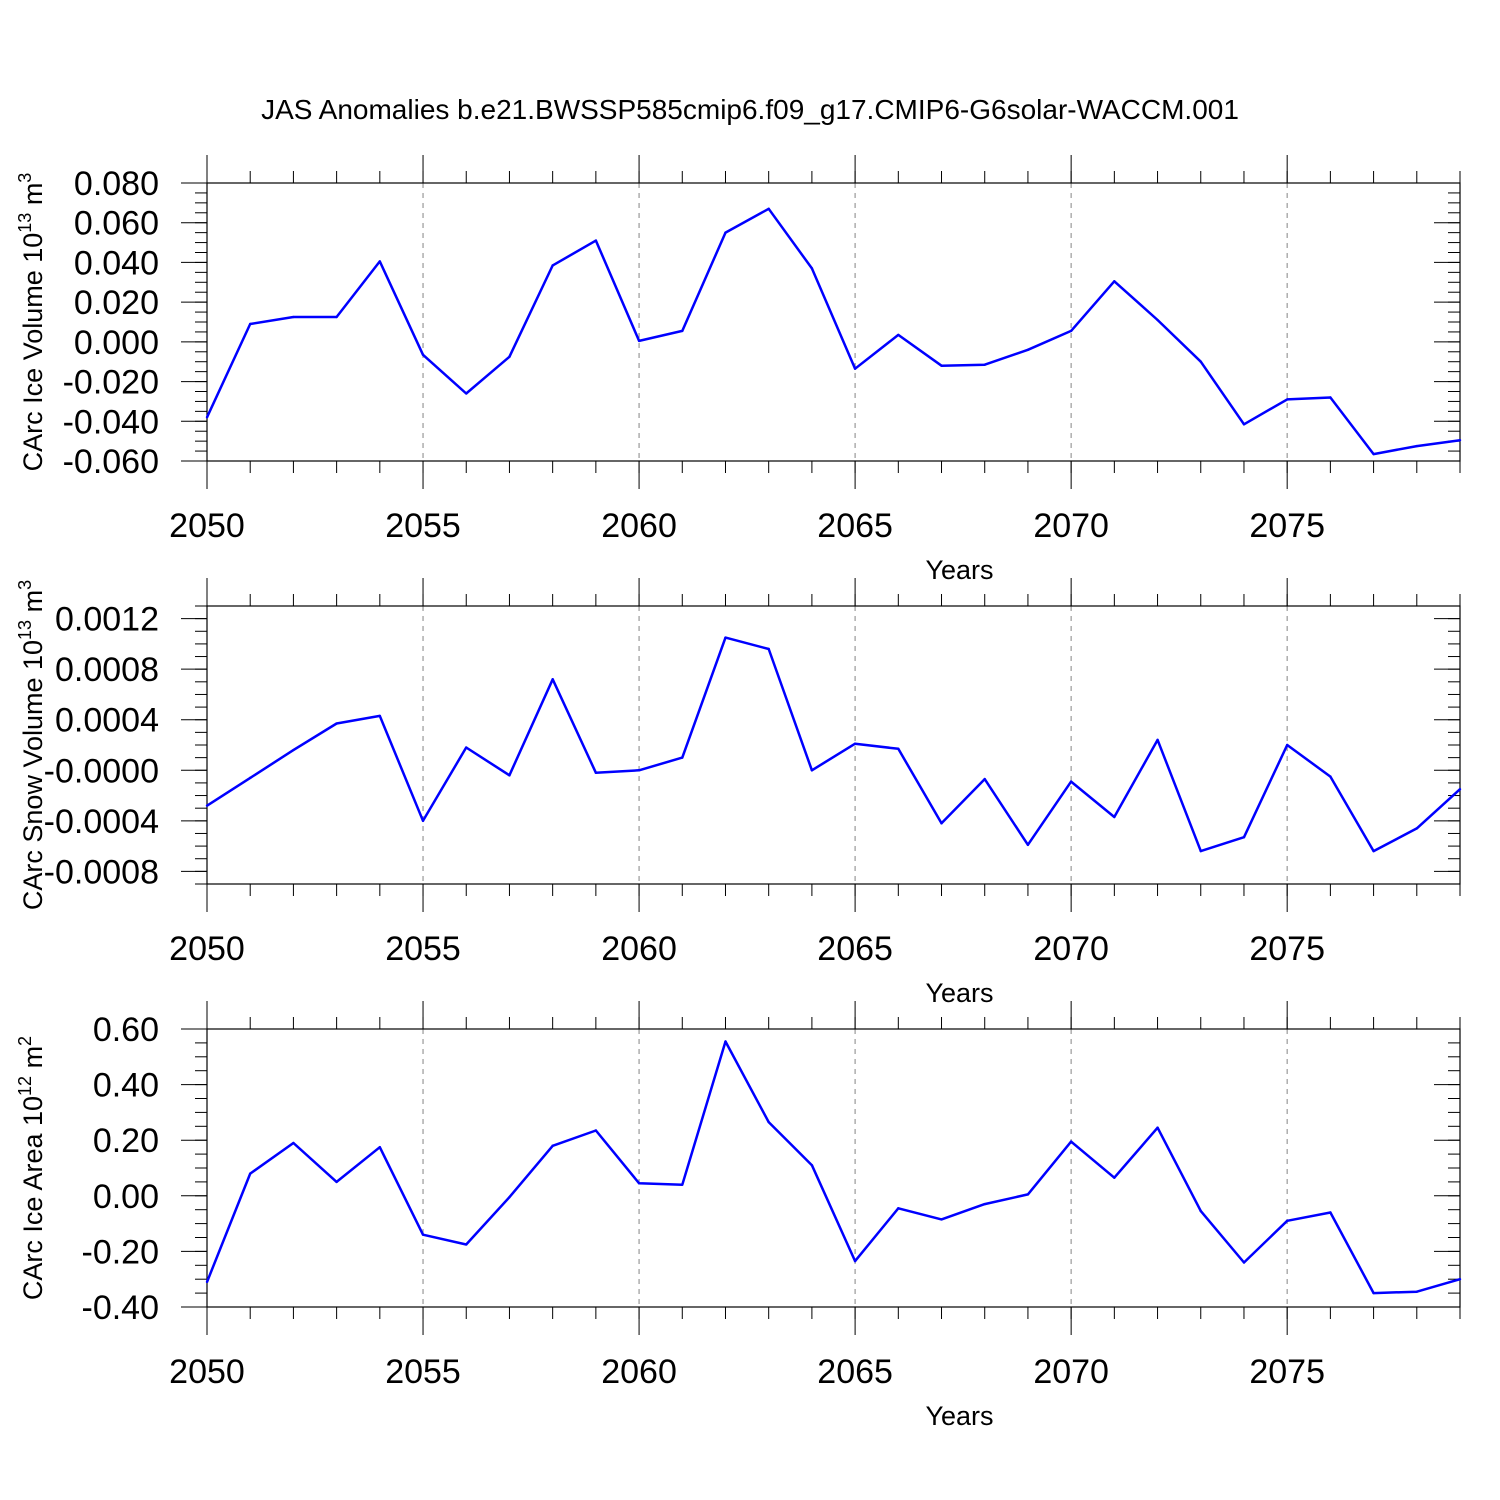 The width and height of the screenshot is (1500, 1500). Describe the element at coordinates (1200, 851) in the screenshot. I see `data-point-2073` at that location.